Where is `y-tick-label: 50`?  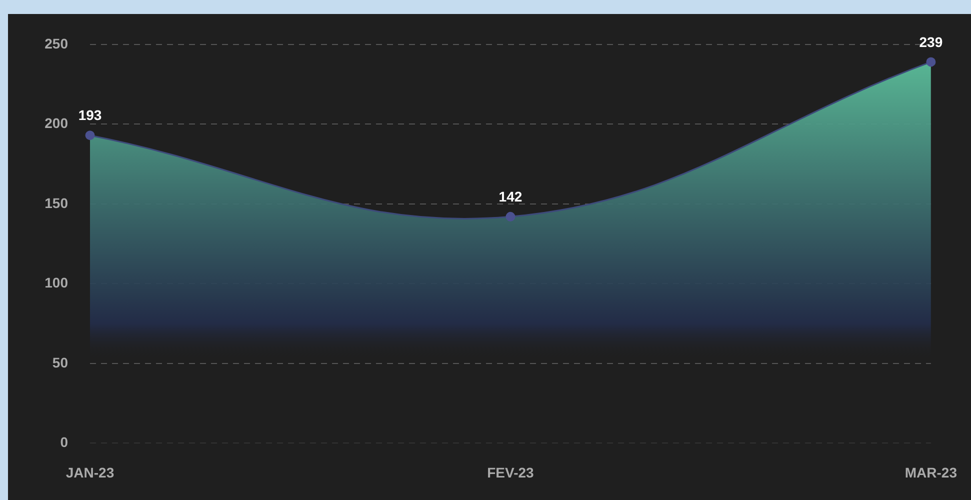 y-tick-label: 50 is located at coordinates (60, 362).